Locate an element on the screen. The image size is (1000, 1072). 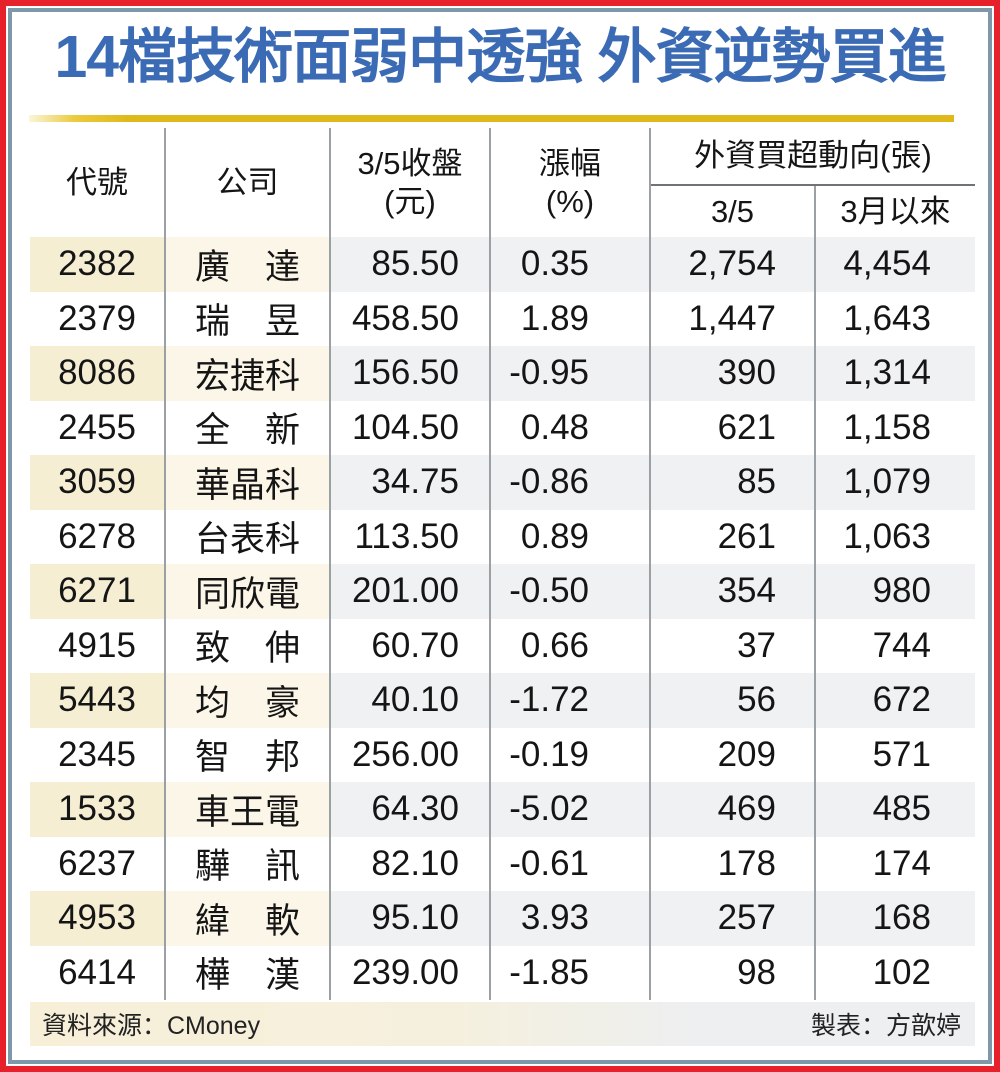
cell-change: 0.89 is located at coordinates (570, 536).